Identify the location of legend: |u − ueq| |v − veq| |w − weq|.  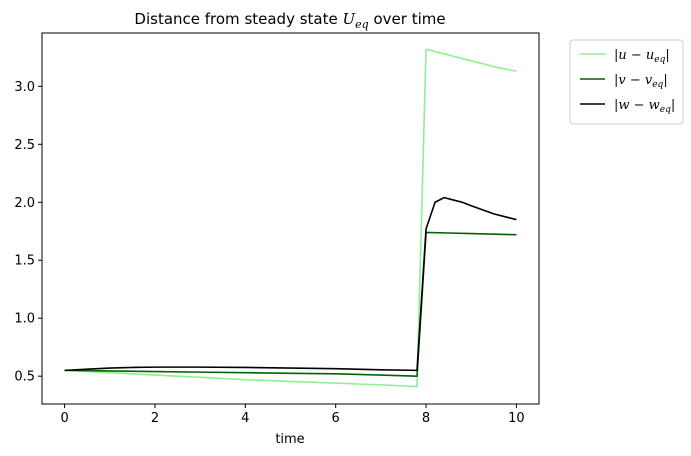
(626, 82).